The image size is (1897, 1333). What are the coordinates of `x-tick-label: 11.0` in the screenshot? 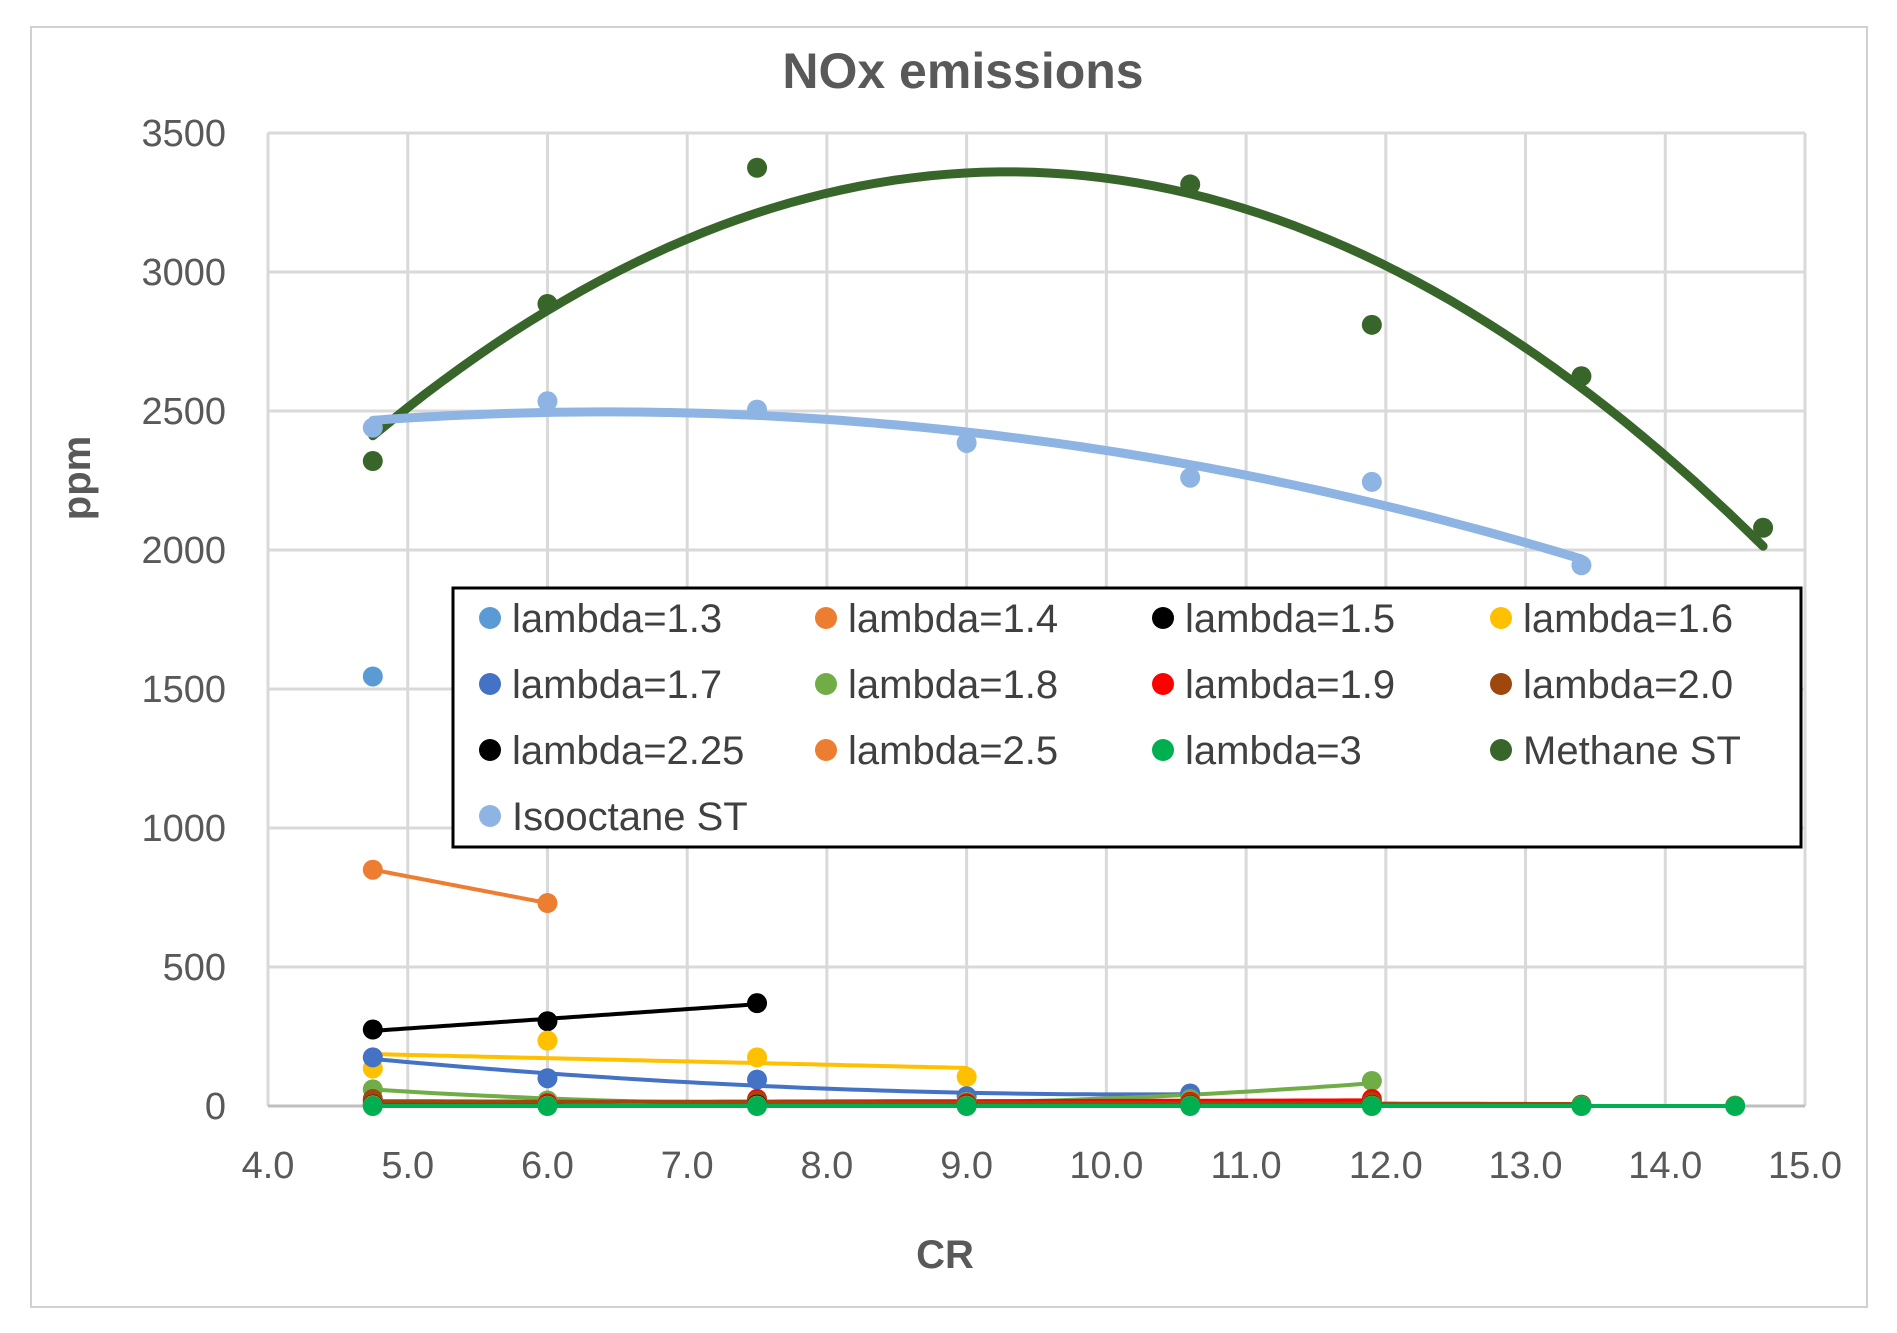 It's located at (1246, 1166).